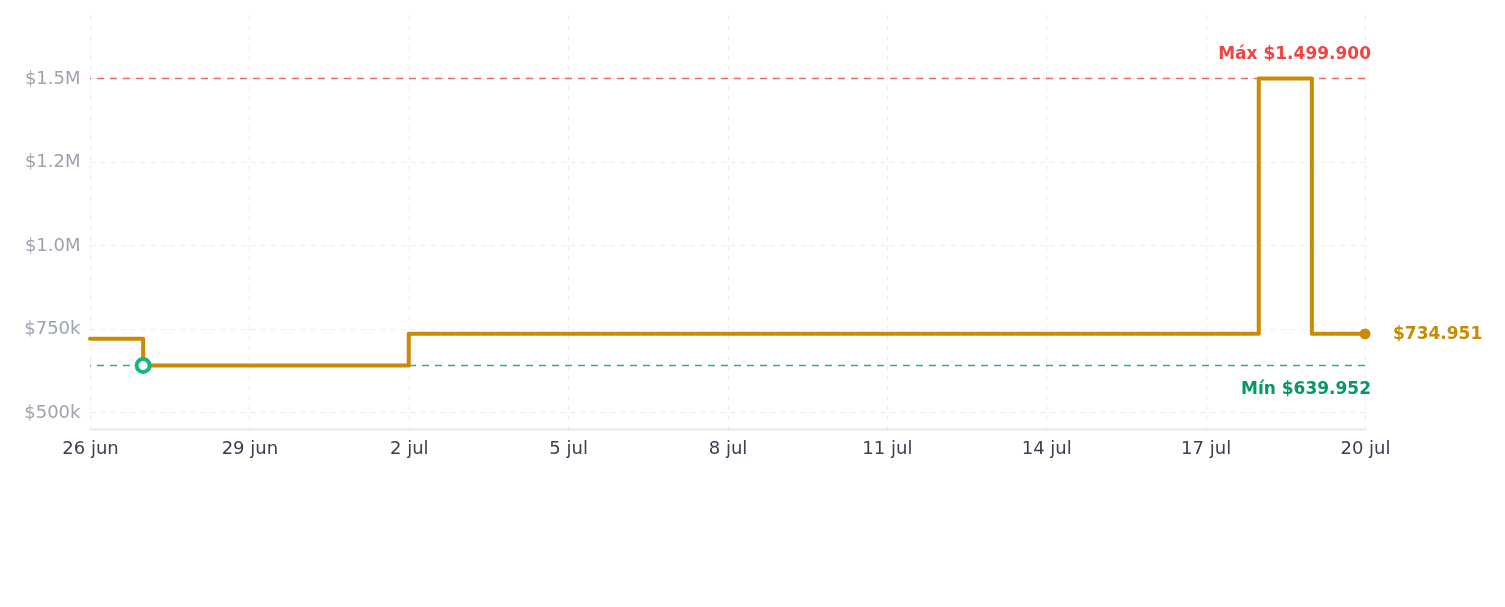 This screenshot has width=1505, height=607. I want to click on y-tick-label: $750k, so click(53, 328).